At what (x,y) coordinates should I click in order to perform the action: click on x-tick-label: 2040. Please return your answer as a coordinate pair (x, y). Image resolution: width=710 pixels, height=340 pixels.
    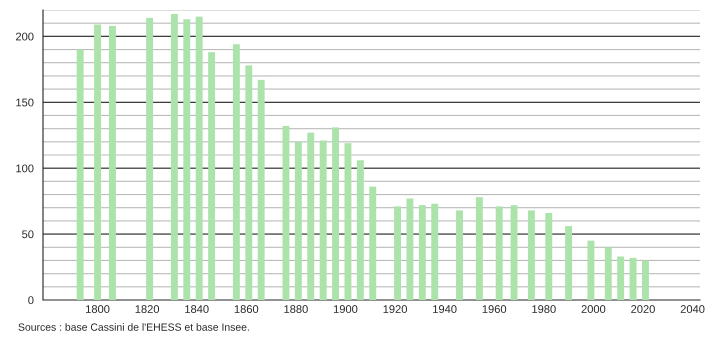
    Looking at the image, I should click on (692, 309).